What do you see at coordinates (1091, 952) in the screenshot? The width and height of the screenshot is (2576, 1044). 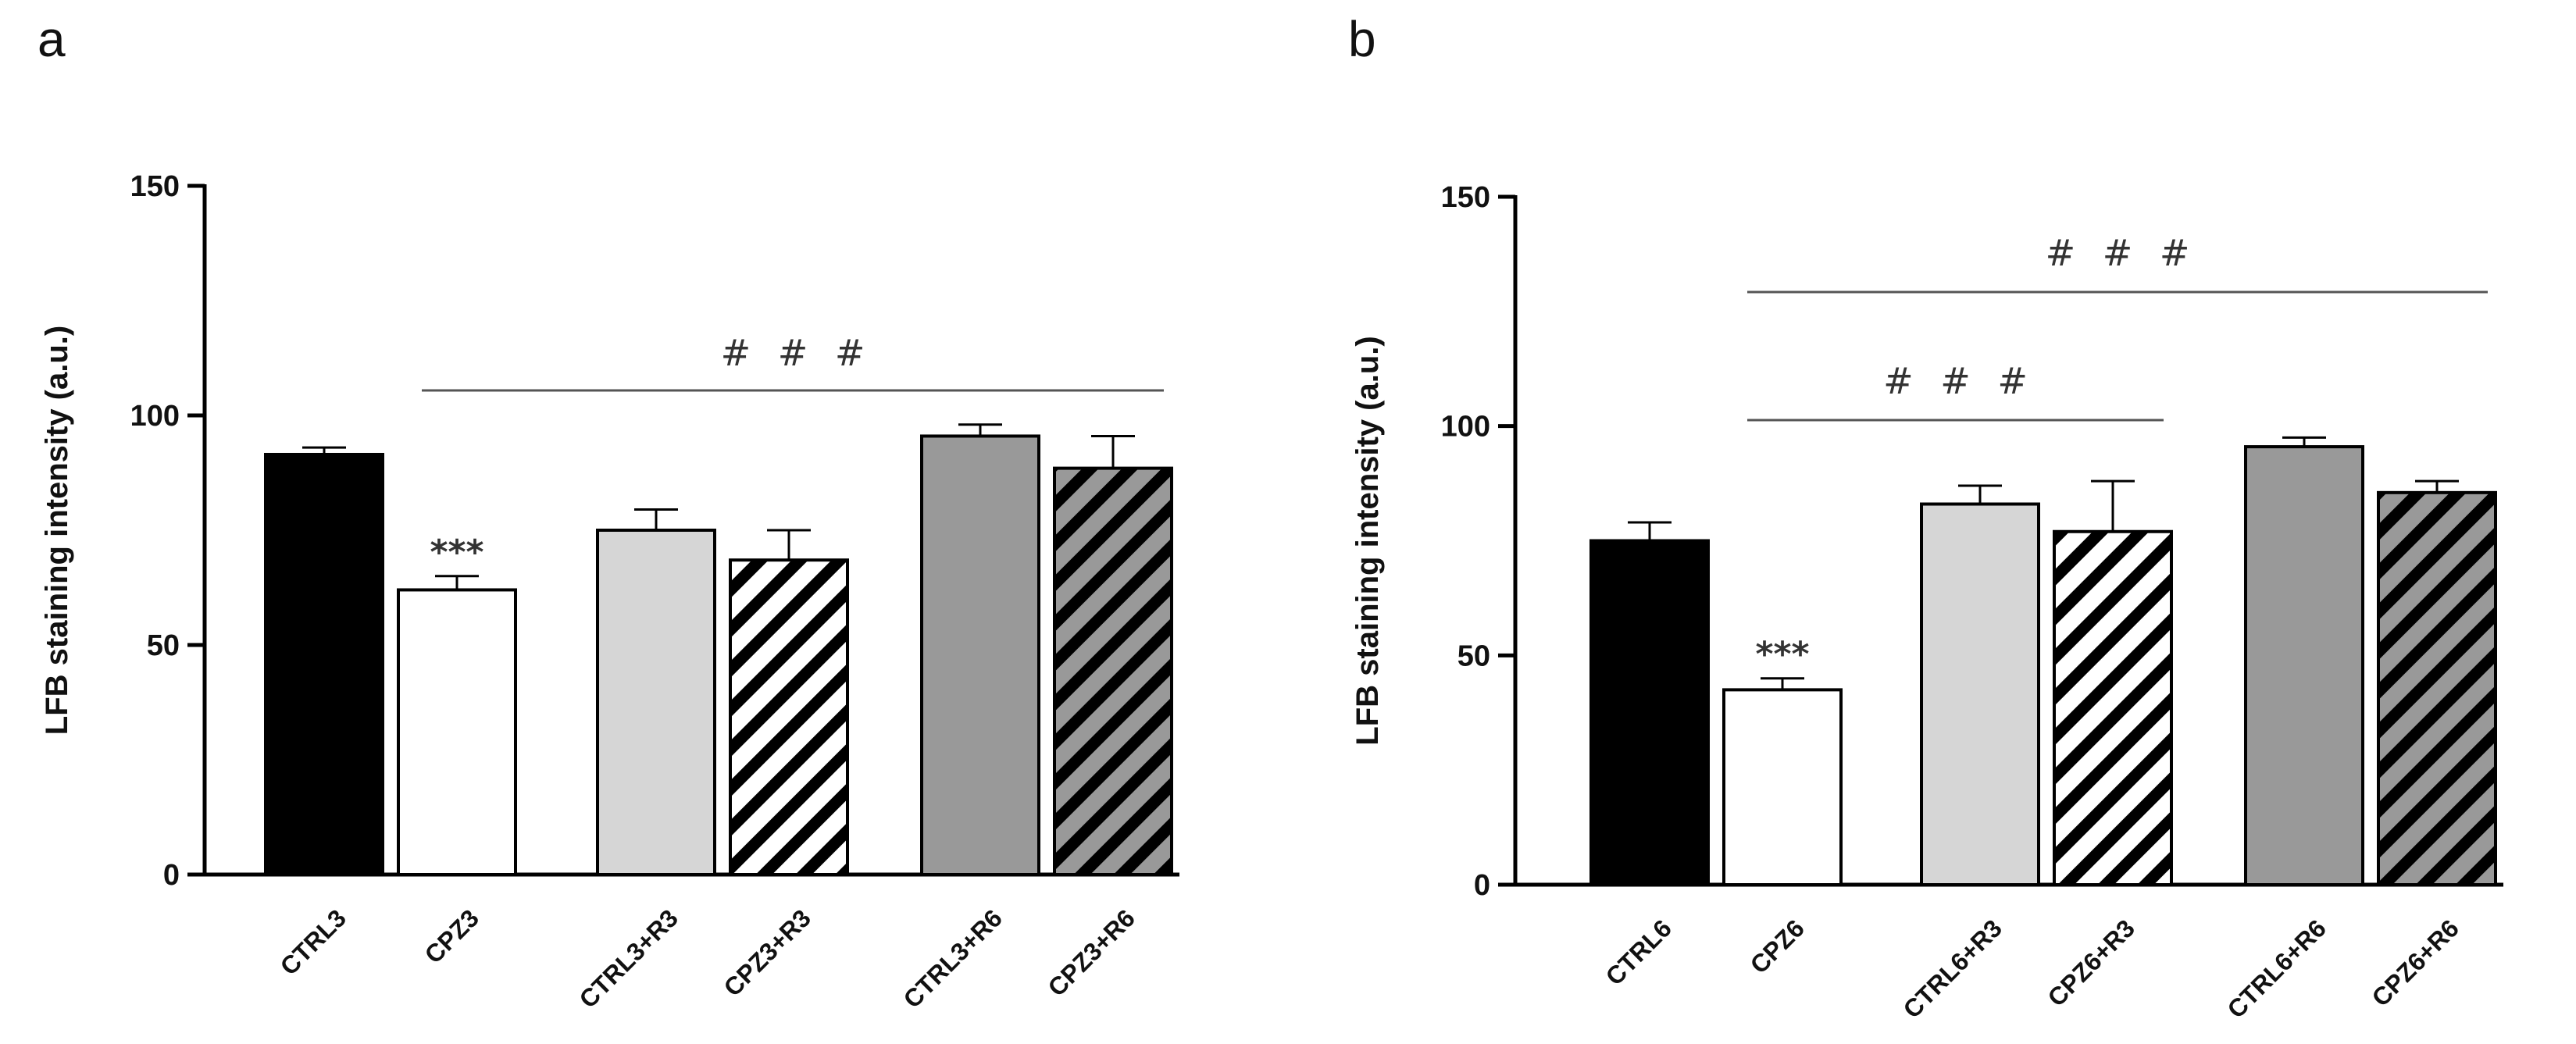 I see `x-tick-label: CPZ3+R6` at bounding box center [1091, 952].